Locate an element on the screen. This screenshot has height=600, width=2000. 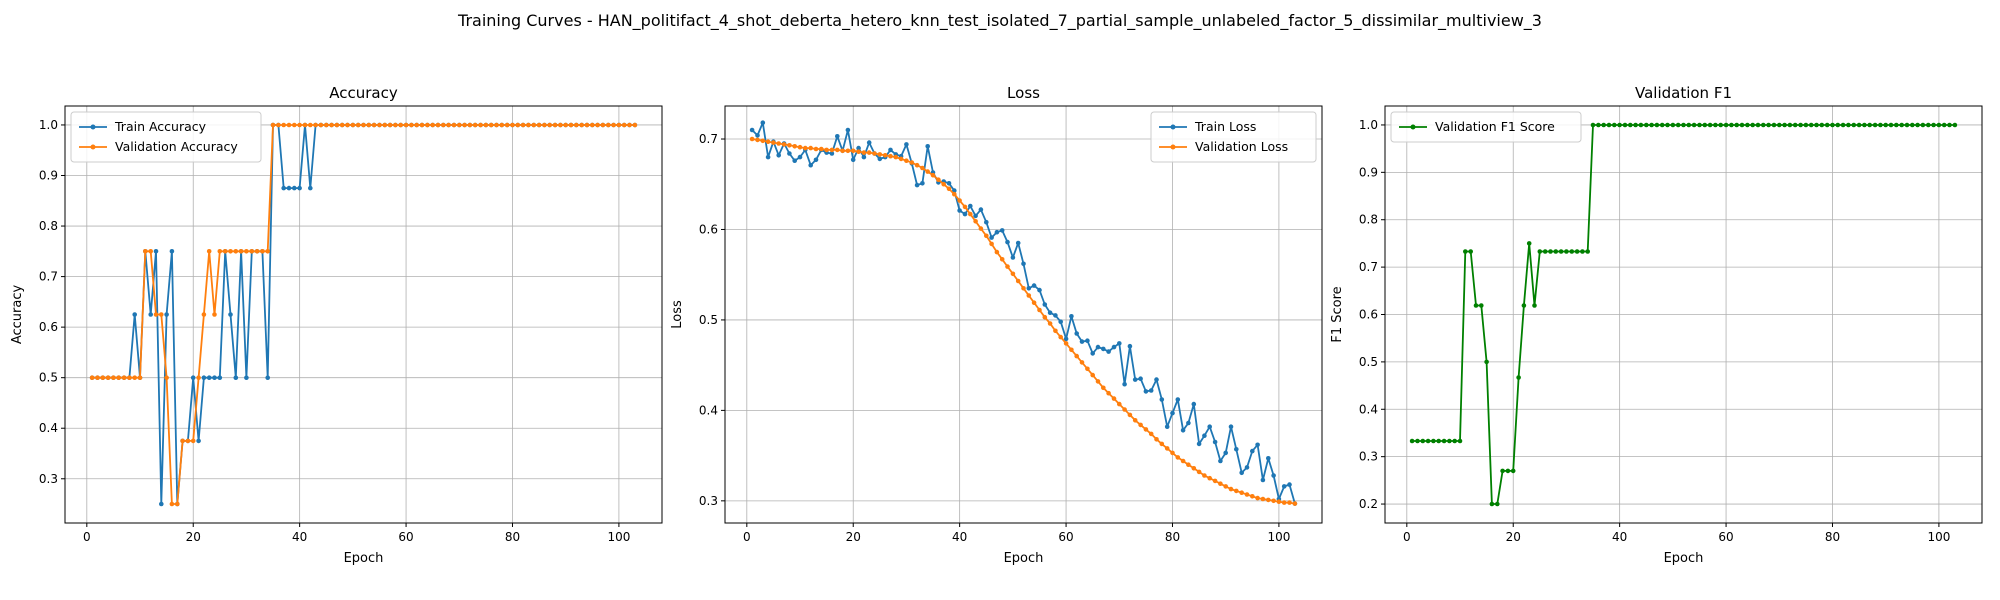
y-tick-label: 0.3 is located at coordinates (1368, 457).